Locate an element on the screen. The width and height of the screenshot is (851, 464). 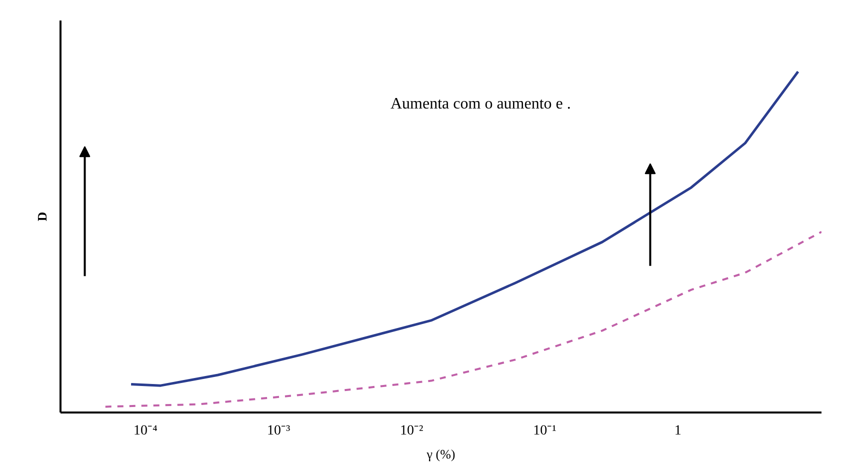
x-tick-label: 1 is located at coordinates (678, 431).